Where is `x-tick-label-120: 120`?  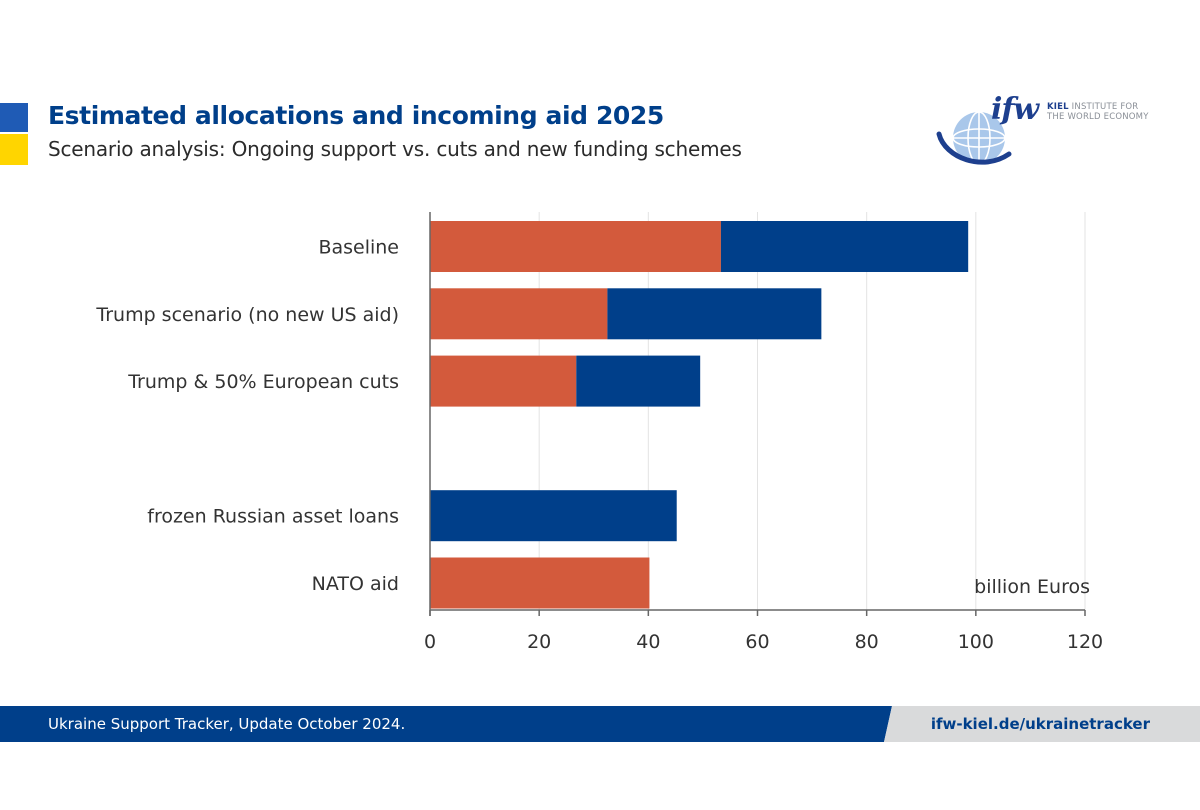 x-tick-label-120: 120 is located at coordinates (1085, 642).